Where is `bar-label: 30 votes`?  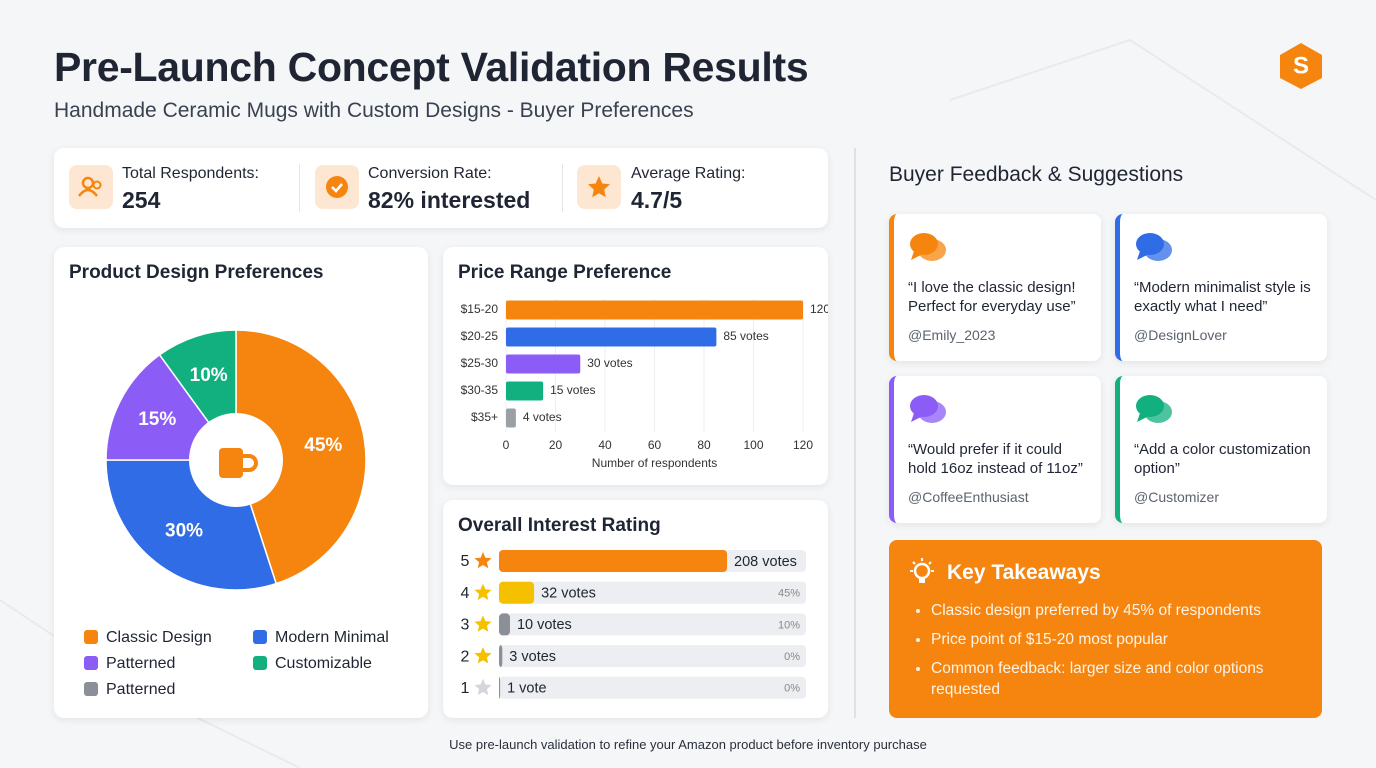 bar-label: 30 votes is located at coordinates (609, 363).